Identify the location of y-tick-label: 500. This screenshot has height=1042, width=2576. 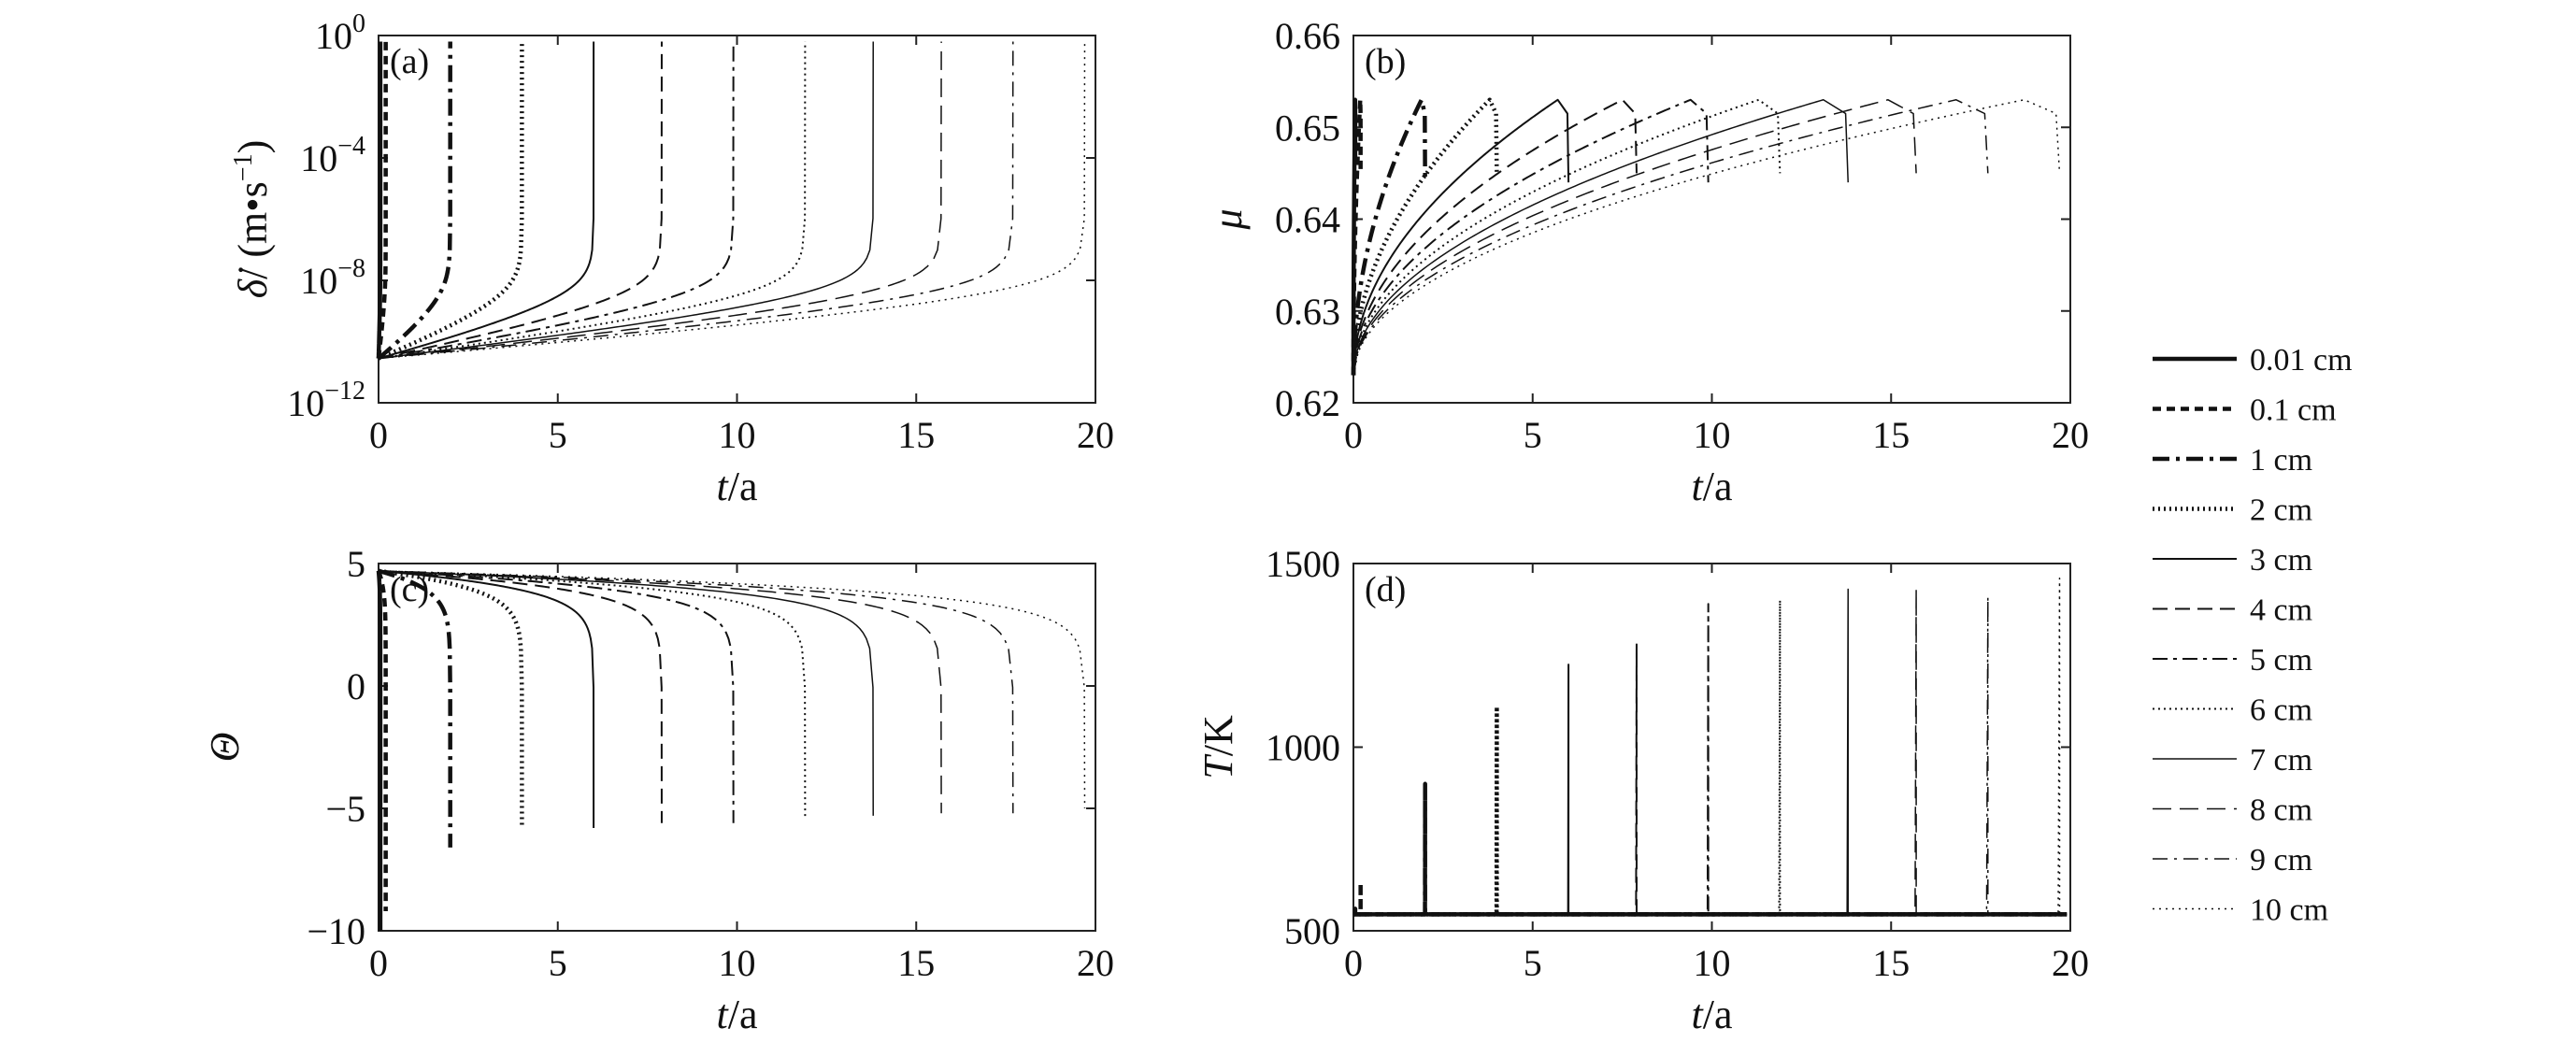
(1312, 931).